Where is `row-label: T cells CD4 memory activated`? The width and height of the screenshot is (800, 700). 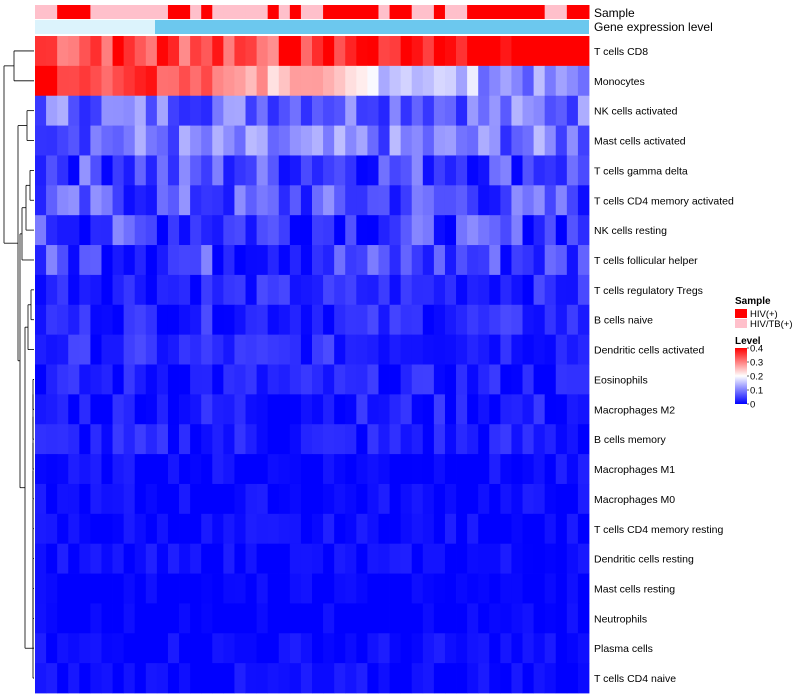
row-label: T cells CD4 memory activated is located at coordinates (664, 201).